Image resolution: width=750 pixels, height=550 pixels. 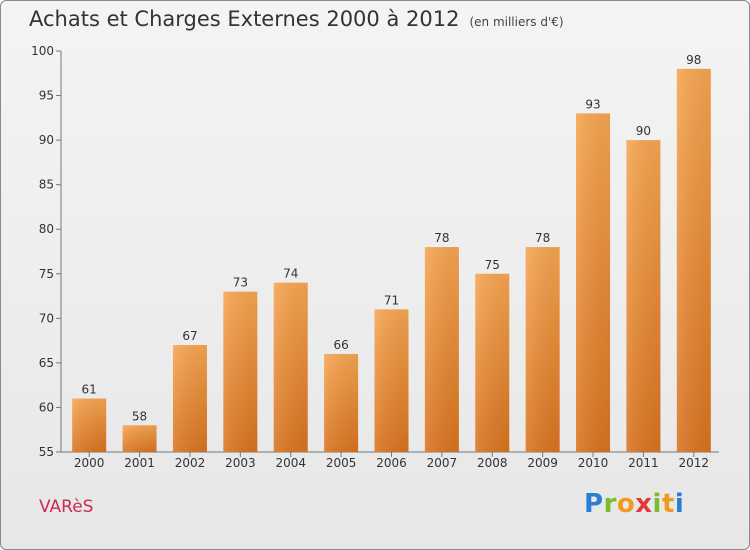 I want to click on x-tick-label: 2006, so click(x=391, y=463).